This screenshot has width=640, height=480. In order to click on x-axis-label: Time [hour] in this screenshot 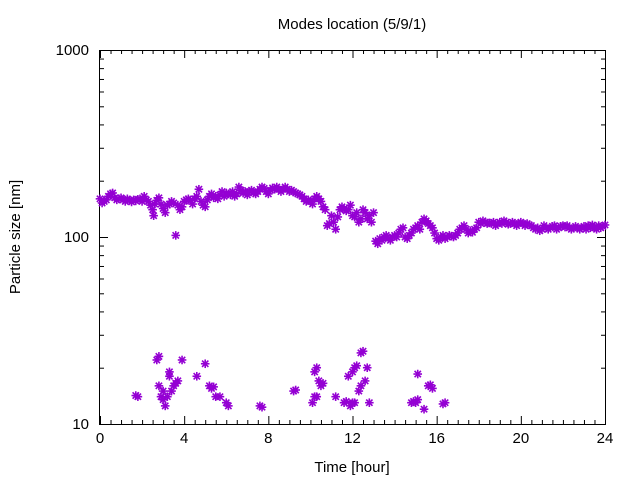, I will do `click(351, 467)`.